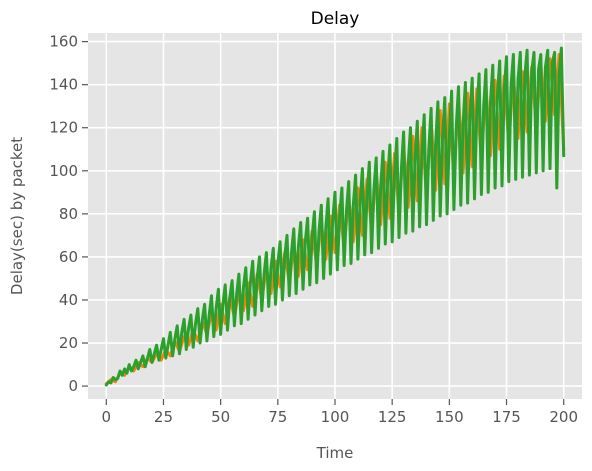  I want to click on x-tick-label: 125, so click(392, 417).